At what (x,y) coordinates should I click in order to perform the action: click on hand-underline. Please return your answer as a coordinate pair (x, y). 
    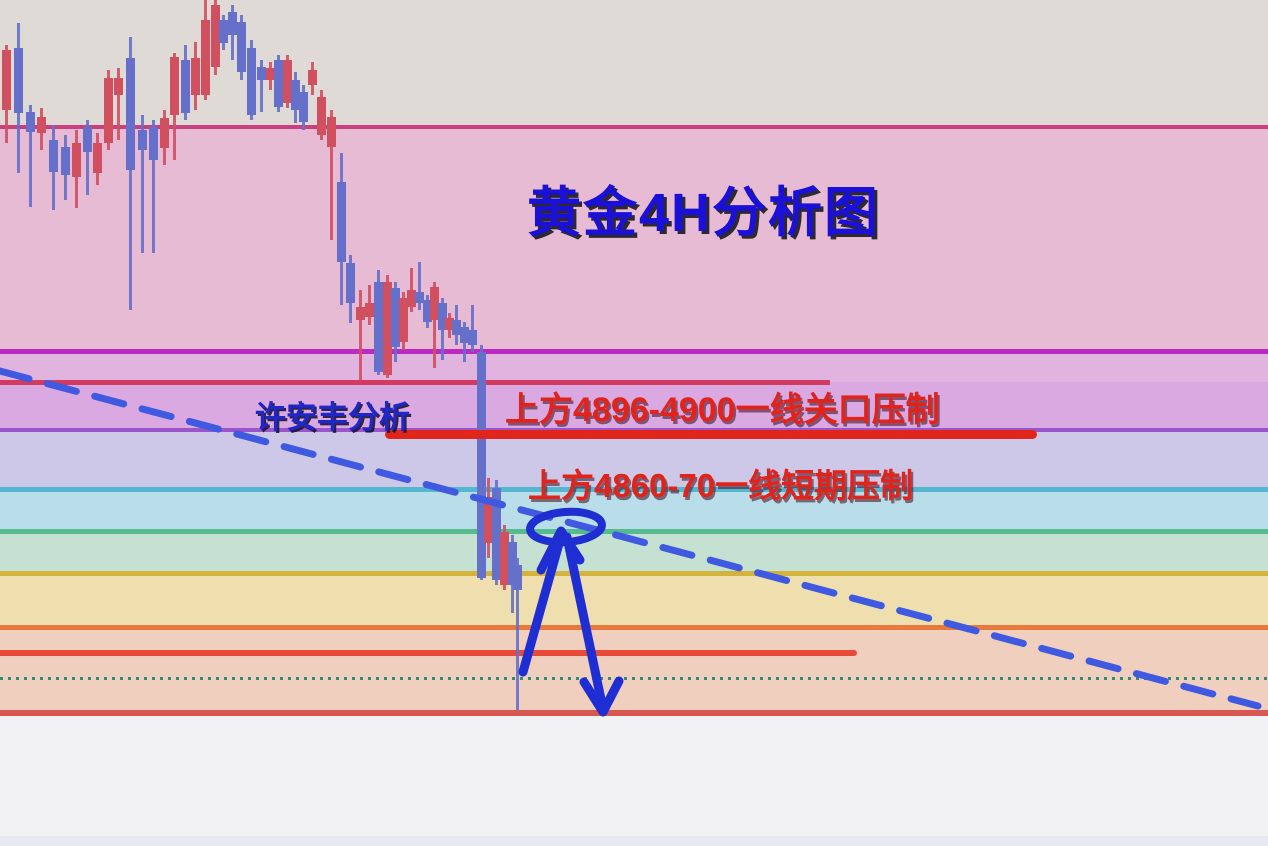
    Looking at the image, I should click on (711, 434).